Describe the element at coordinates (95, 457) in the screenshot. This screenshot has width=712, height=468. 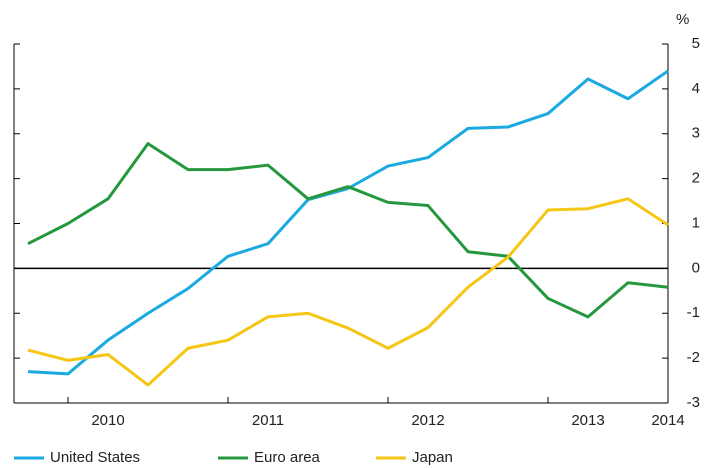
I see `legend-label: United States` at that location.